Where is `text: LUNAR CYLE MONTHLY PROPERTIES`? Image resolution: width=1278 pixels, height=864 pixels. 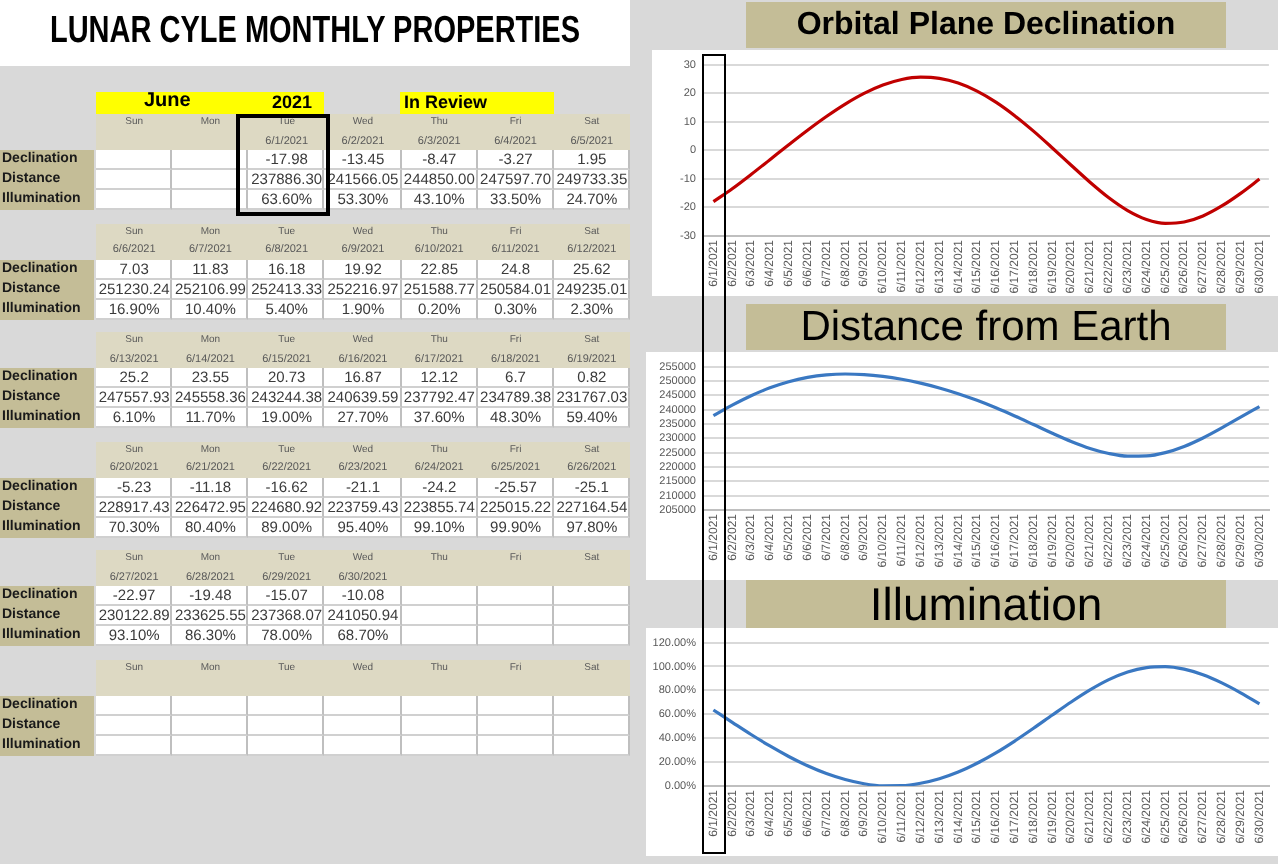 text: LUNAR CYLE MONTHLY PROPERTIES is located at coordinates (315, 33).